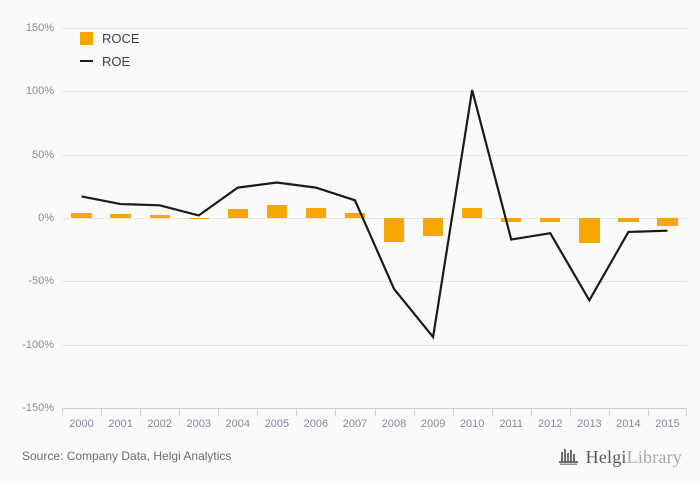 The width and height of the screenshot is (700, 483). I want to click on brand-logo: HelgiLibrary, so click(620, 457).